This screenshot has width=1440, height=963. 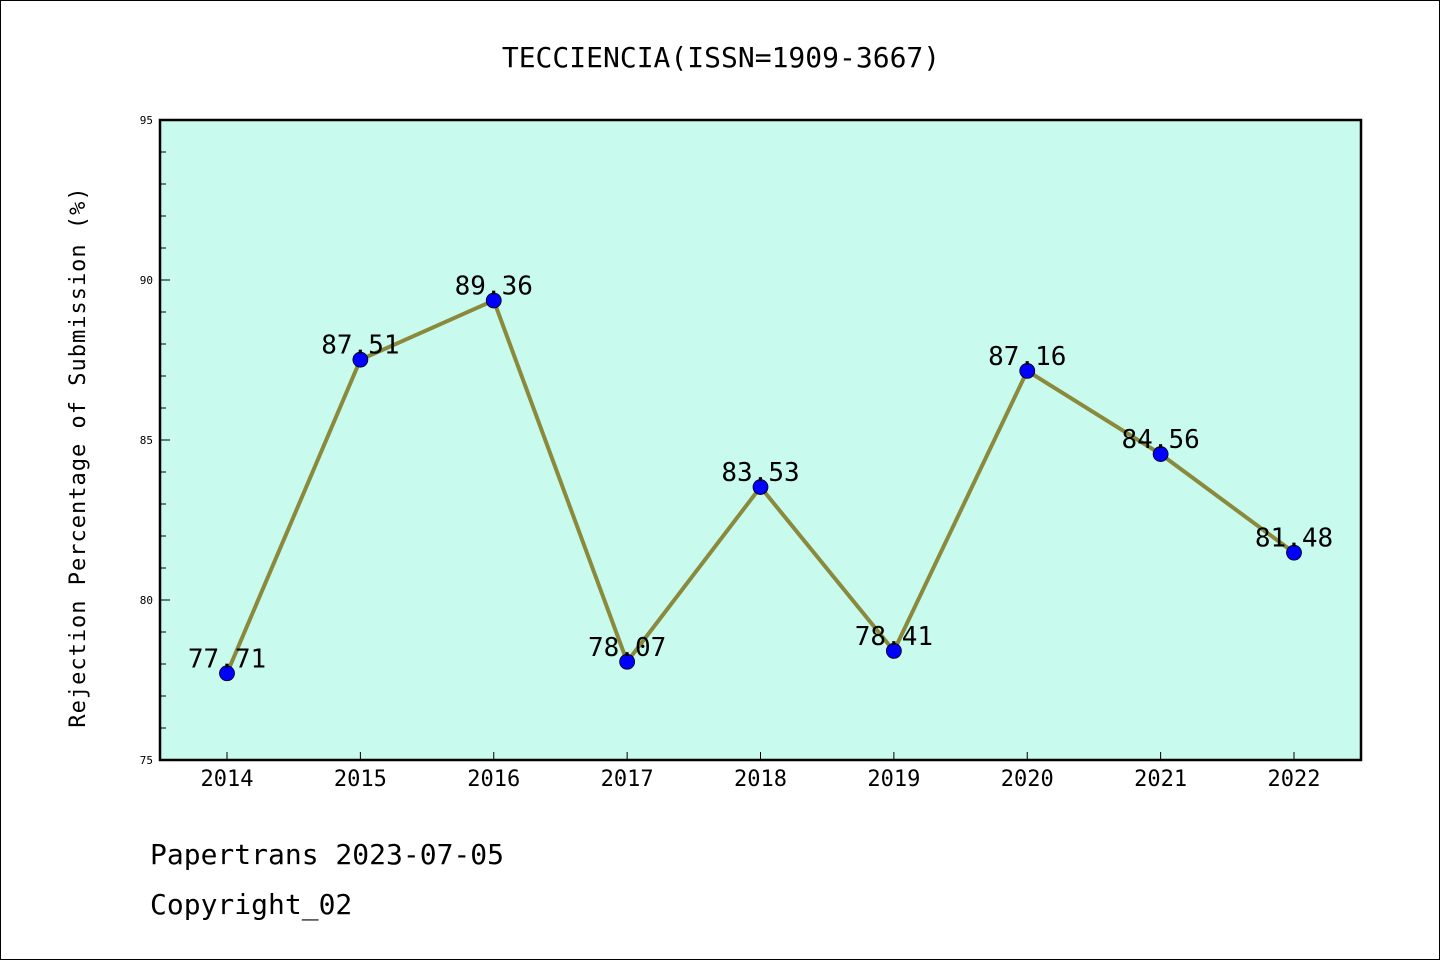 I want to click on data-label: 77.71, so click(x=227, y=659).